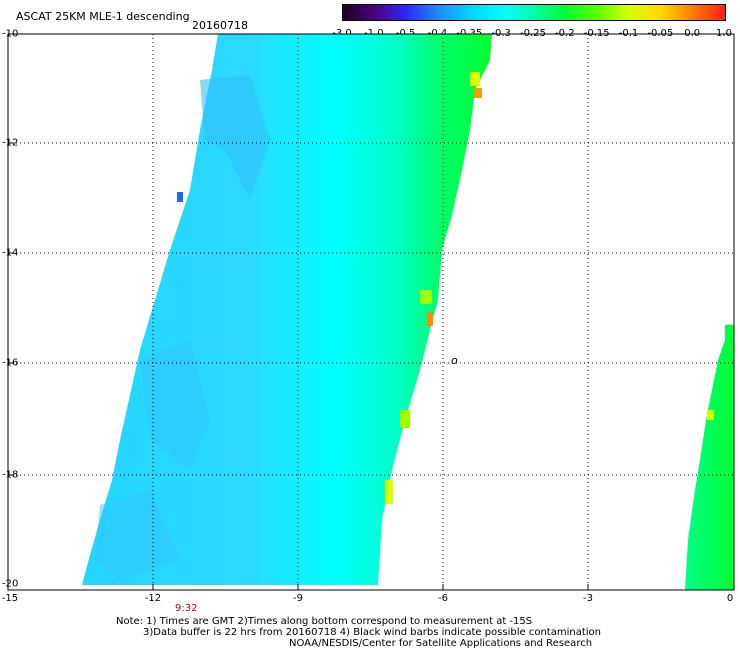 This screenshot has width=740, height=650. Describe the element at coordinates (186, 608) in the screenshot. I see `pass-time: 9:32` at that location.